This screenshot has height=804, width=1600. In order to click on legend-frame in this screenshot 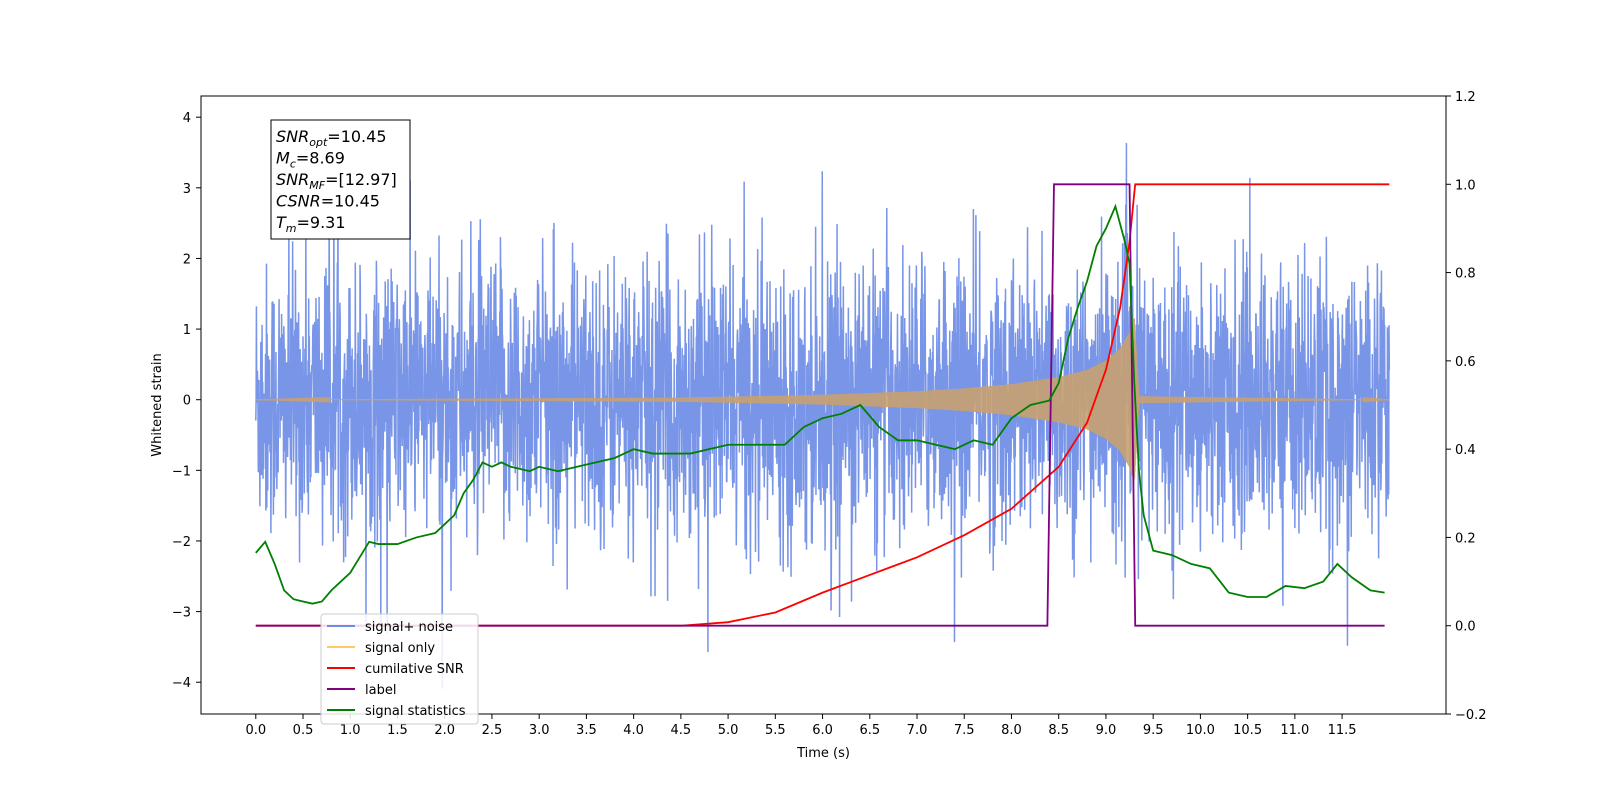, I will do `click(399, 669)`.